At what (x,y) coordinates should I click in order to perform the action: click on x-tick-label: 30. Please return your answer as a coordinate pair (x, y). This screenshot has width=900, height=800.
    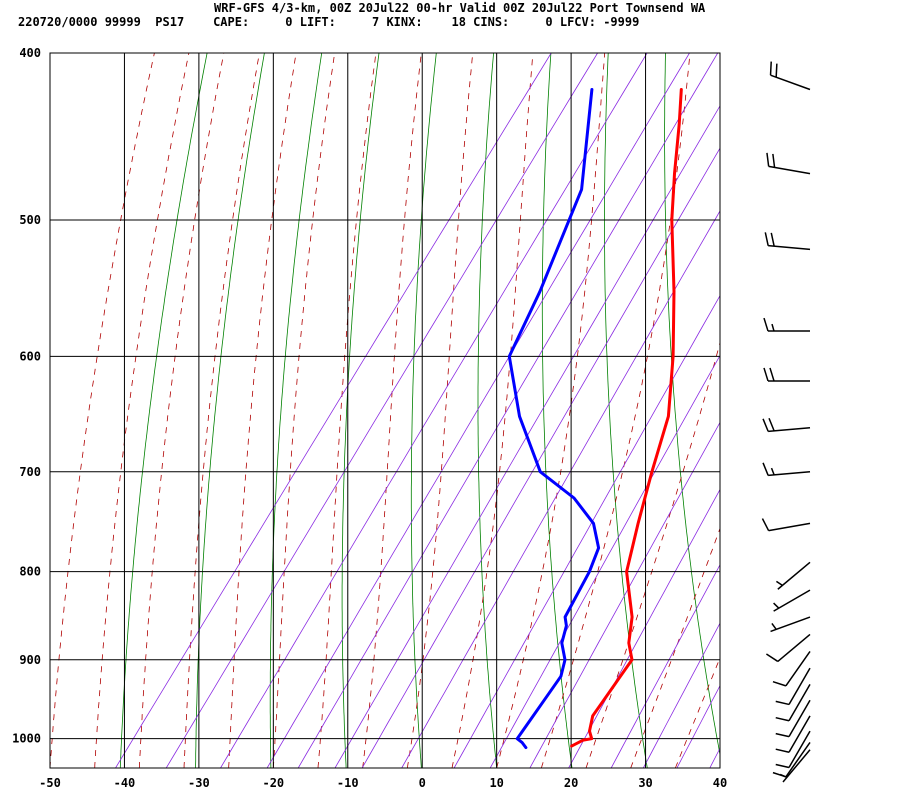
    Looking at the image, I should click on (645, 783).